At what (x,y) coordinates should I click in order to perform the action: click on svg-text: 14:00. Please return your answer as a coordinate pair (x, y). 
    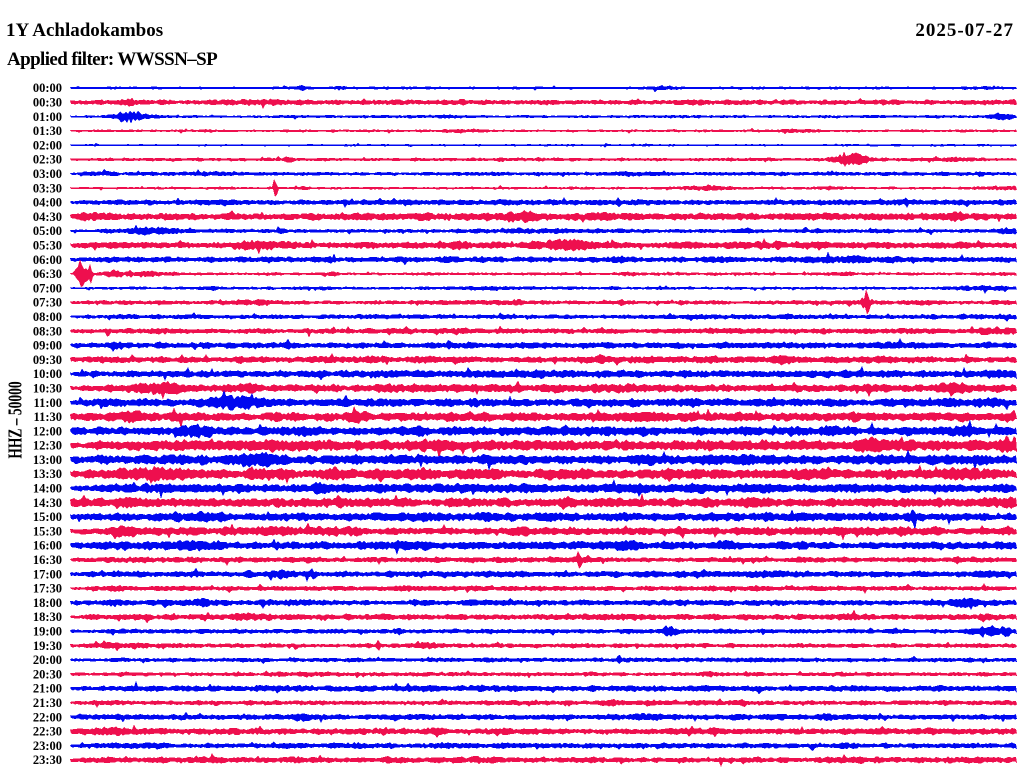
    Looking at the image, I should click on (47, 489).